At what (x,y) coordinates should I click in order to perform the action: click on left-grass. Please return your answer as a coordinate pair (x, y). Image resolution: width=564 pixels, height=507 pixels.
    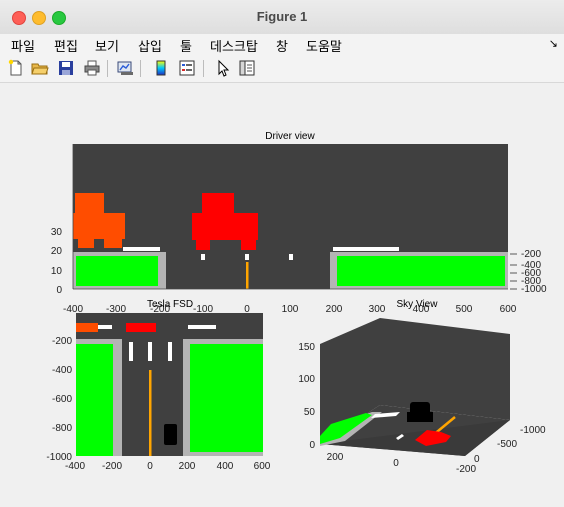
    Looking at the image, I should click on (117, 271).